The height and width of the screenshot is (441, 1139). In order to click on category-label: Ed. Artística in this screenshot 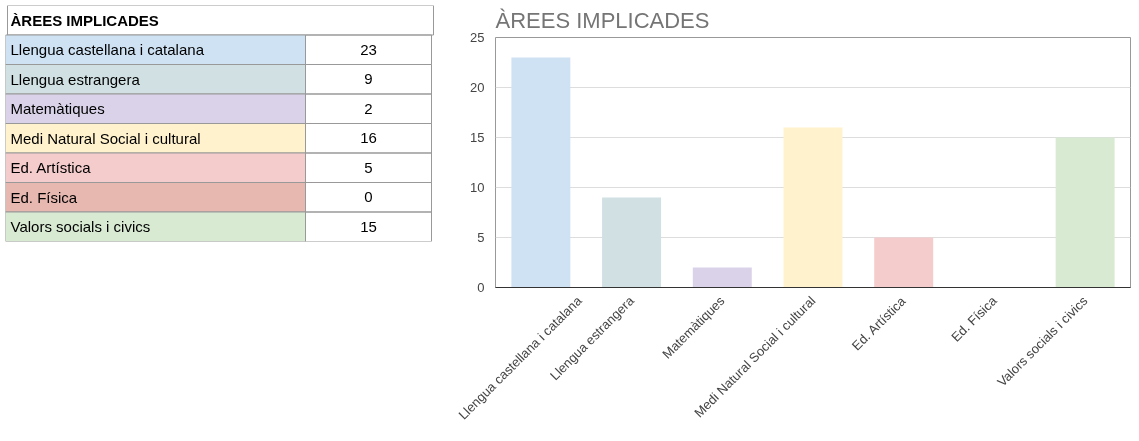, I will do `click(51, 168)`.